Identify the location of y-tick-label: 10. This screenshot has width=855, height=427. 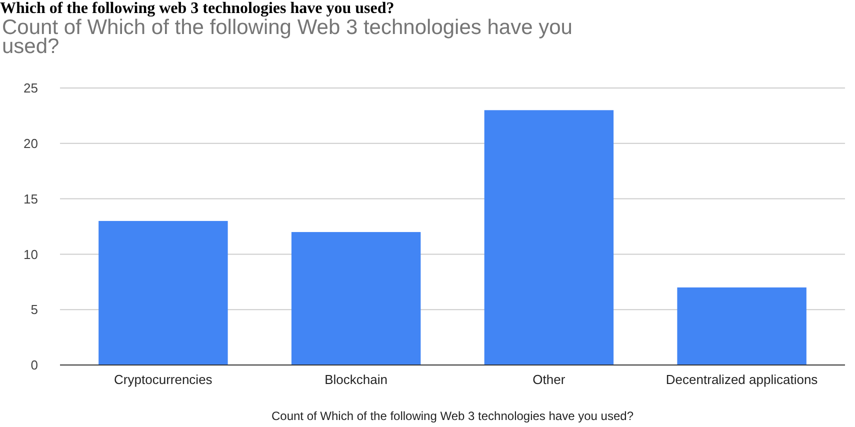
(31, 254).